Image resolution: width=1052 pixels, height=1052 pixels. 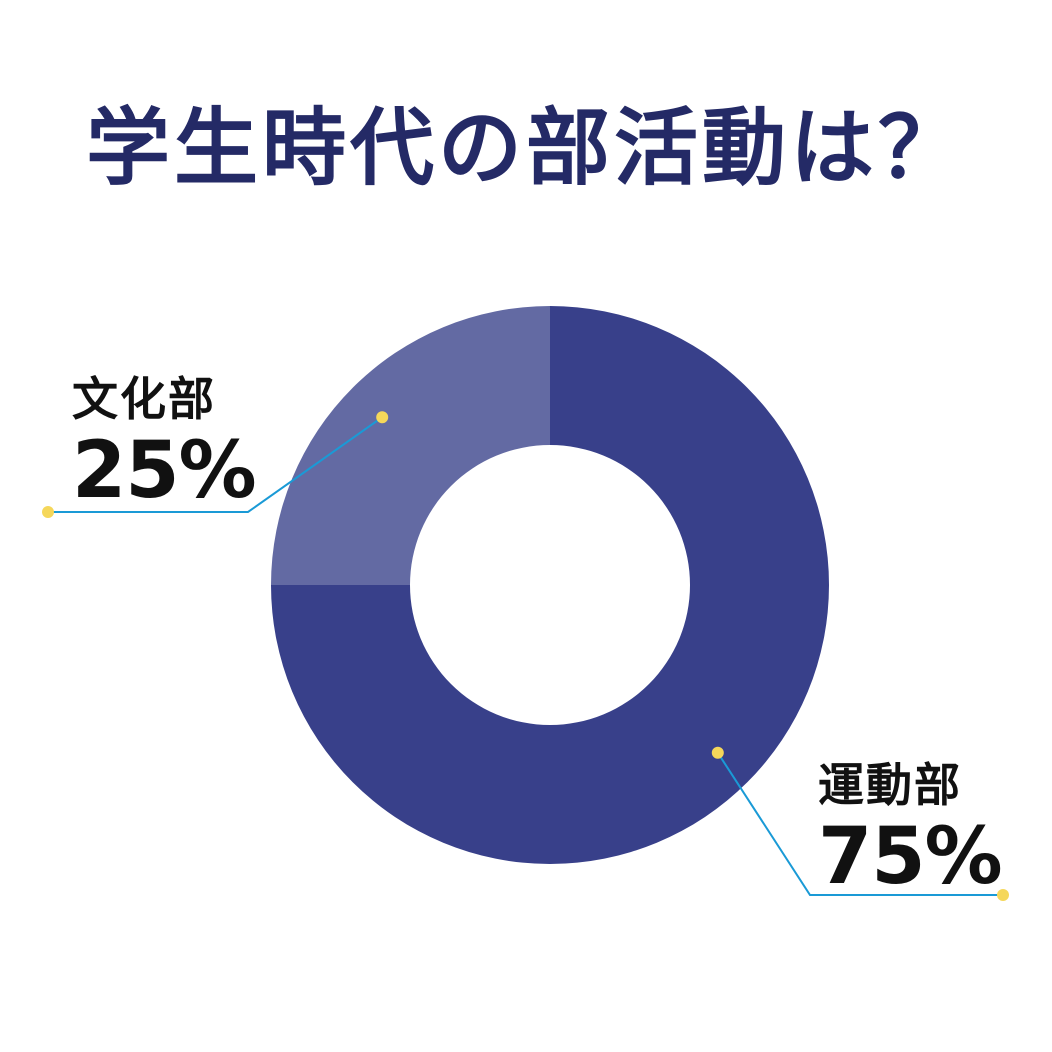 I want to click on leader-line-bunkabu, so click(x=215, y=464).